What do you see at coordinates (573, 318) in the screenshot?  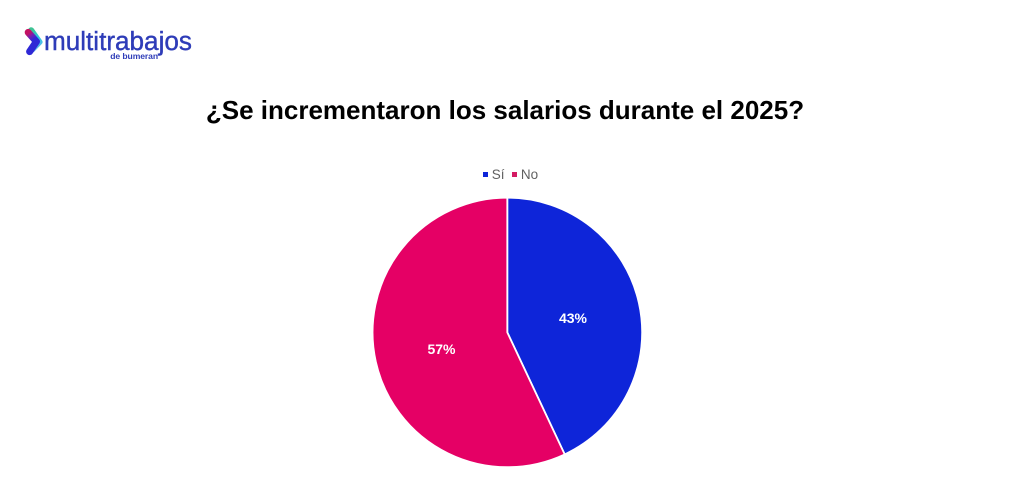 I see `svg-text: 43%` at bounding box center [573, 318].